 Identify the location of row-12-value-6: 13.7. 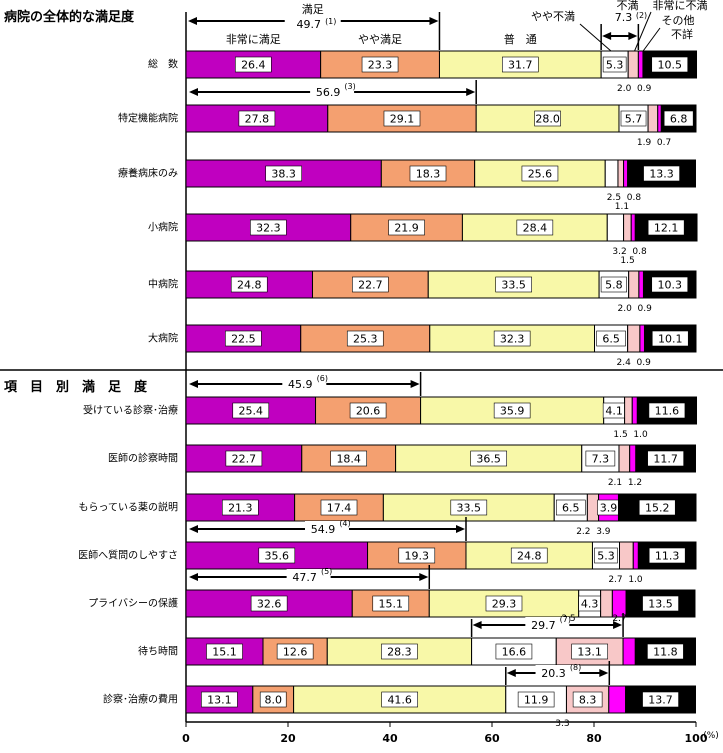
(660, 700).